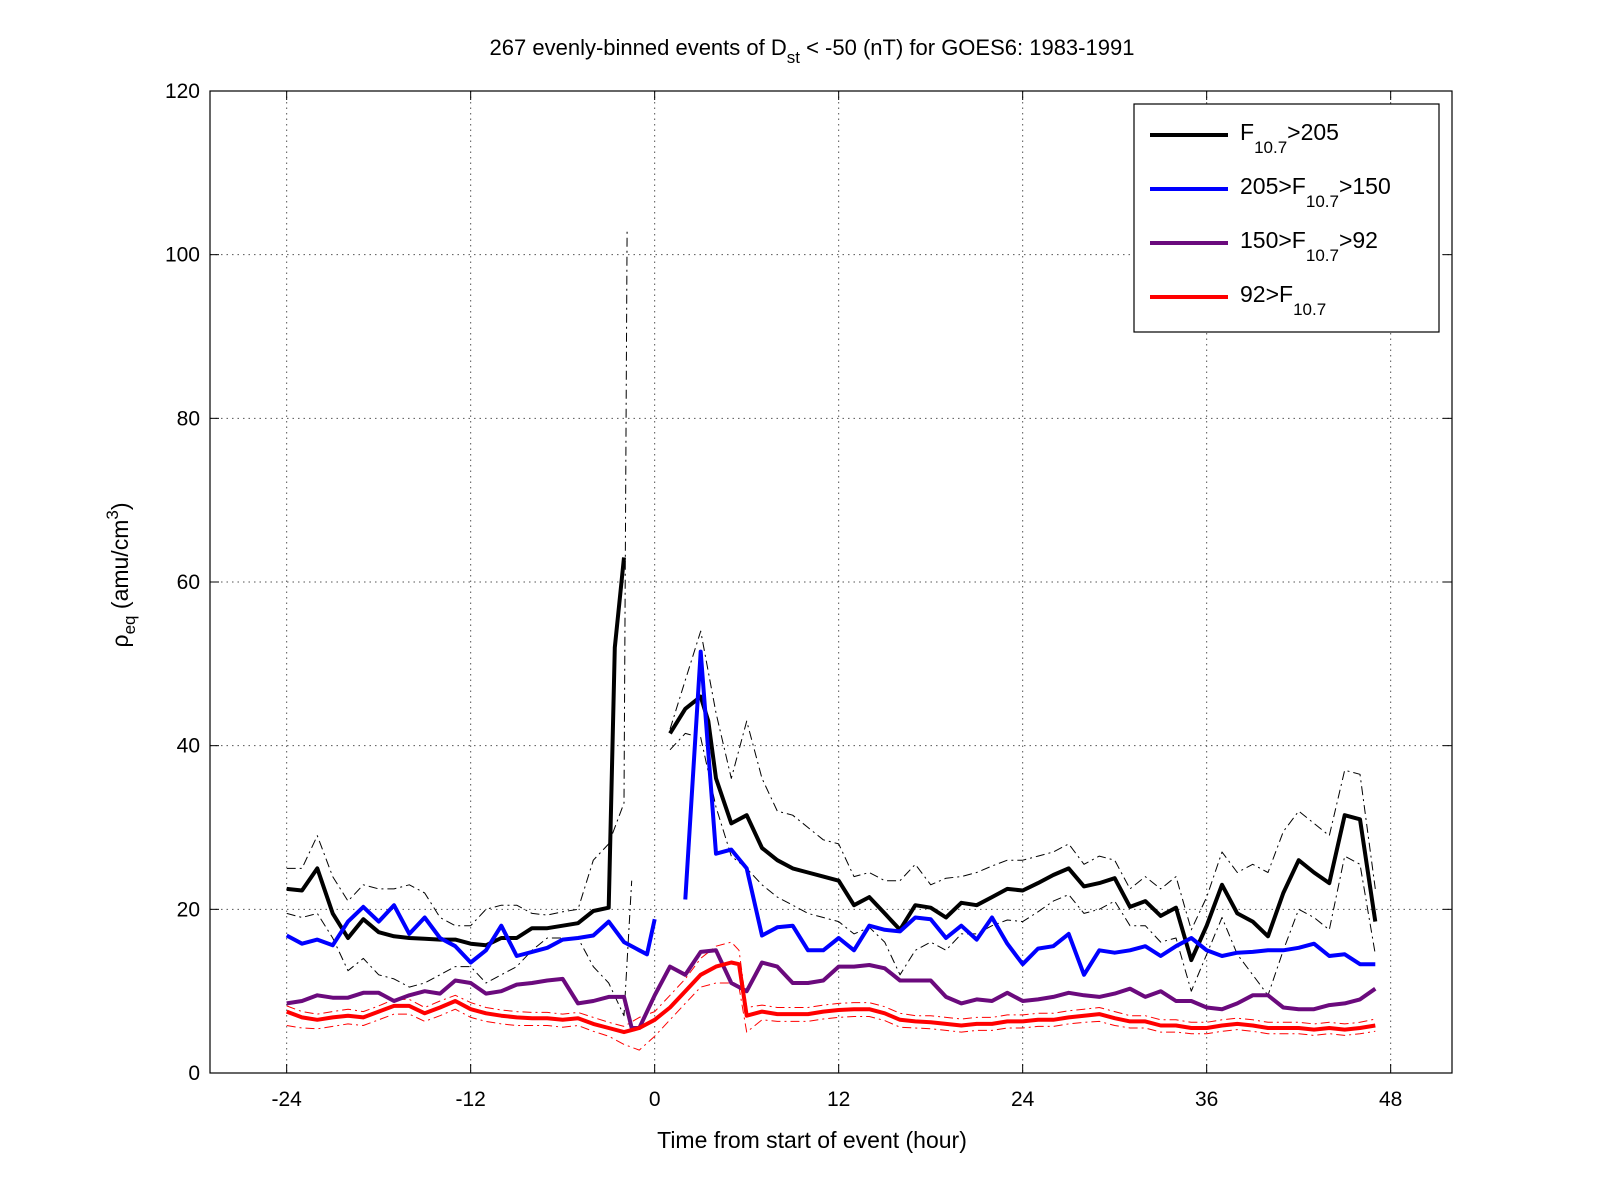  Describe the element at coordinates (188, 418) in the screenshot. I see `y-tick-label: 80` at that location.